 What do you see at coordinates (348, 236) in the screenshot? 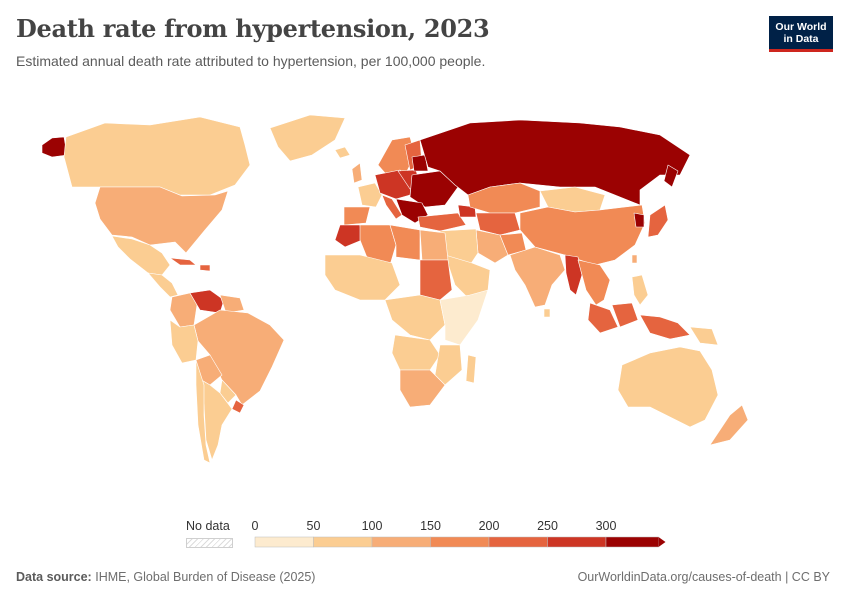
I see `country-morocco` at bounding box center [348, 236].